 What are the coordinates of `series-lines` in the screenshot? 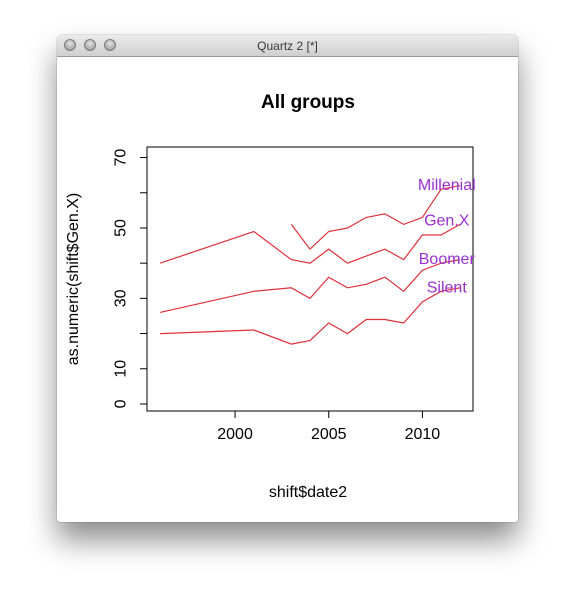 It's located at (310, 265).